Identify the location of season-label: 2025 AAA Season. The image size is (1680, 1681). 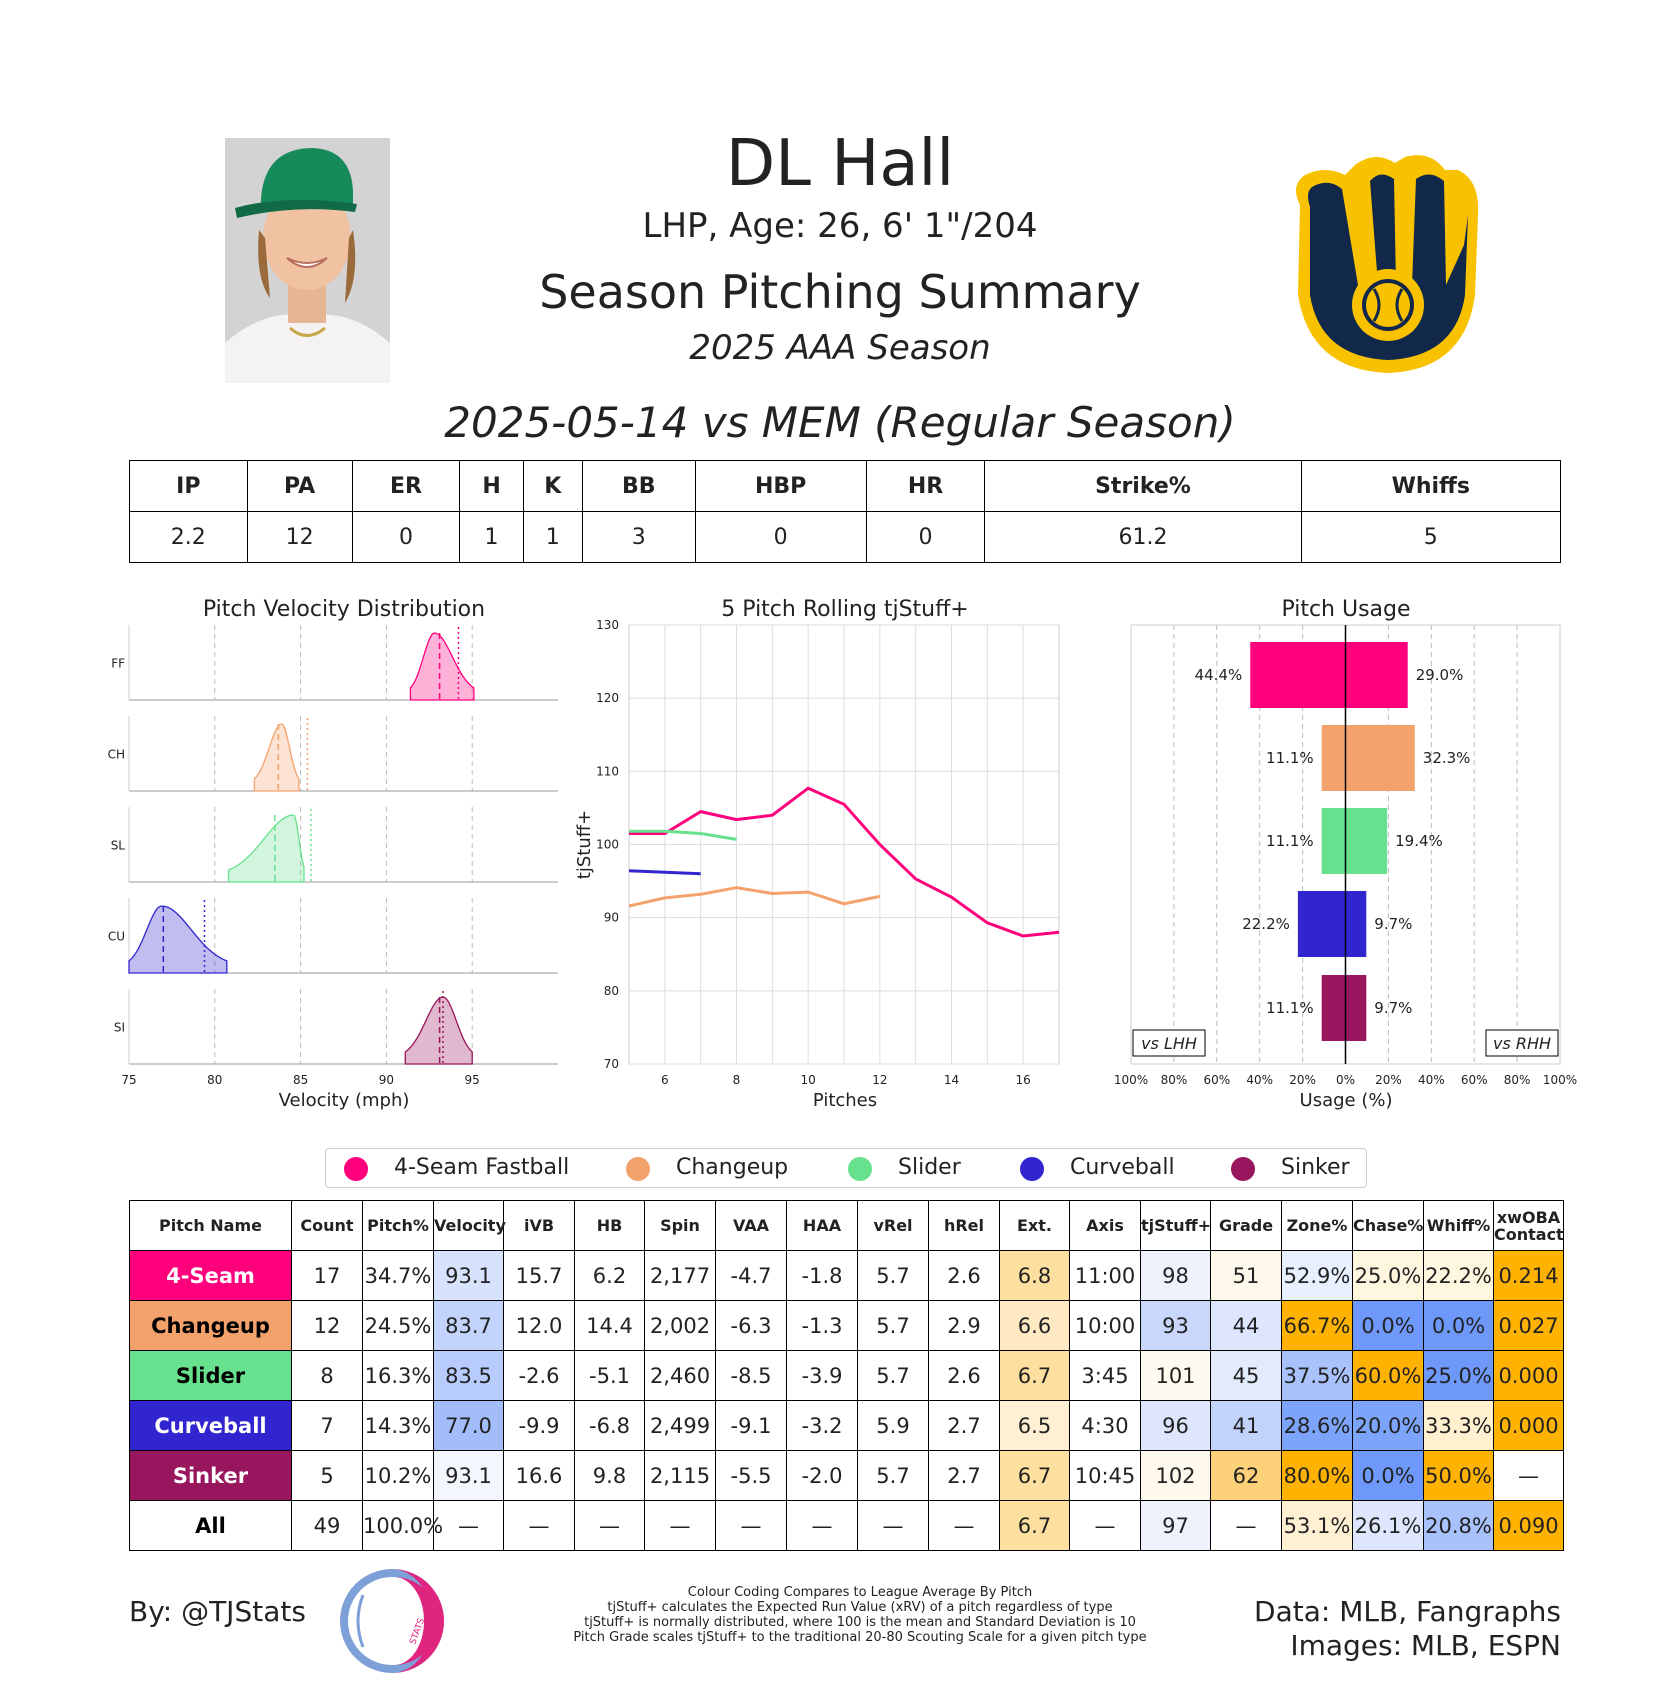
(840, 348).